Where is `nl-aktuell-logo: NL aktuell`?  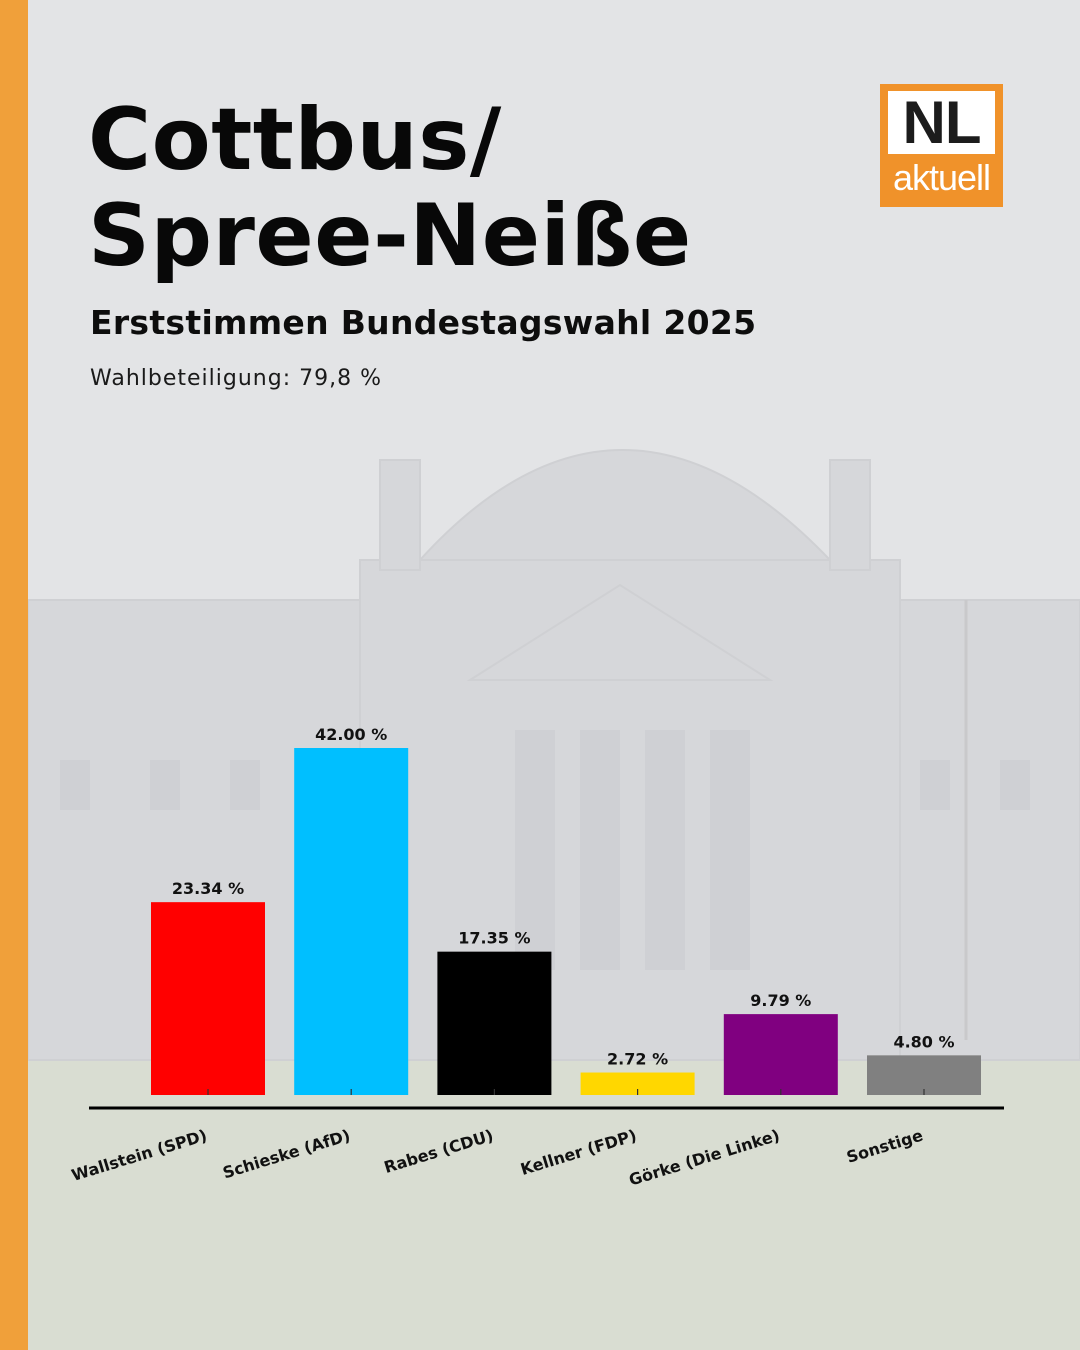 nl-aktuell-logo: NL aktuell is located at coordinates (941, 145).